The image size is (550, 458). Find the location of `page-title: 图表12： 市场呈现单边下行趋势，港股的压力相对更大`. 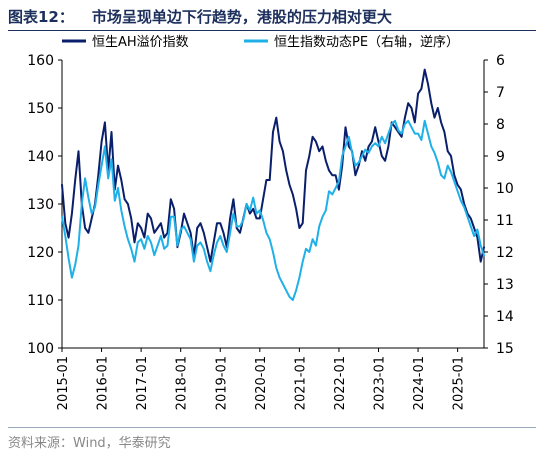

page-title: 图表12： 市场呈现单边下行趋势，港股的压力相对更大 is located at coordinates (200, 16).